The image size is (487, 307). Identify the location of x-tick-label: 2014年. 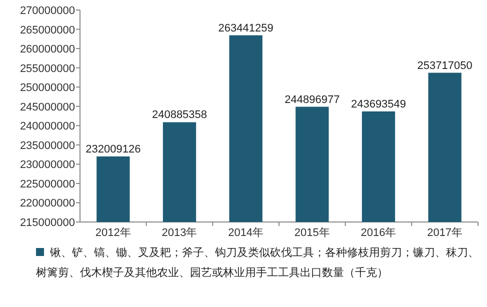
(246, 233).